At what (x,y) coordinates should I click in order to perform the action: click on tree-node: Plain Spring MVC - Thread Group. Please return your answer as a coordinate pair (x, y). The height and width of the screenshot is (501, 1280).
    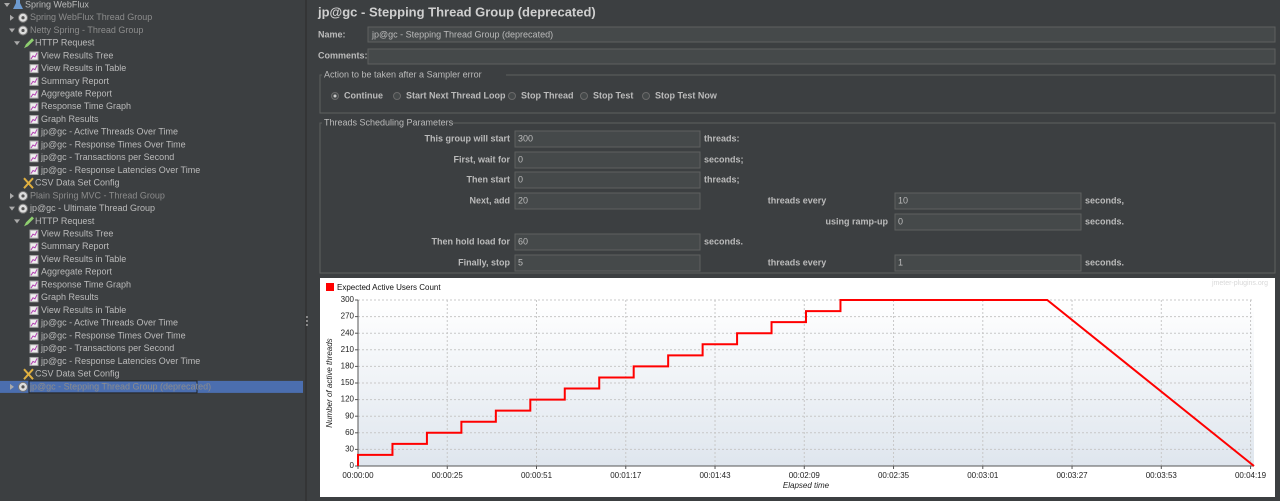
    Looking at the image, I should click on (97, 195).